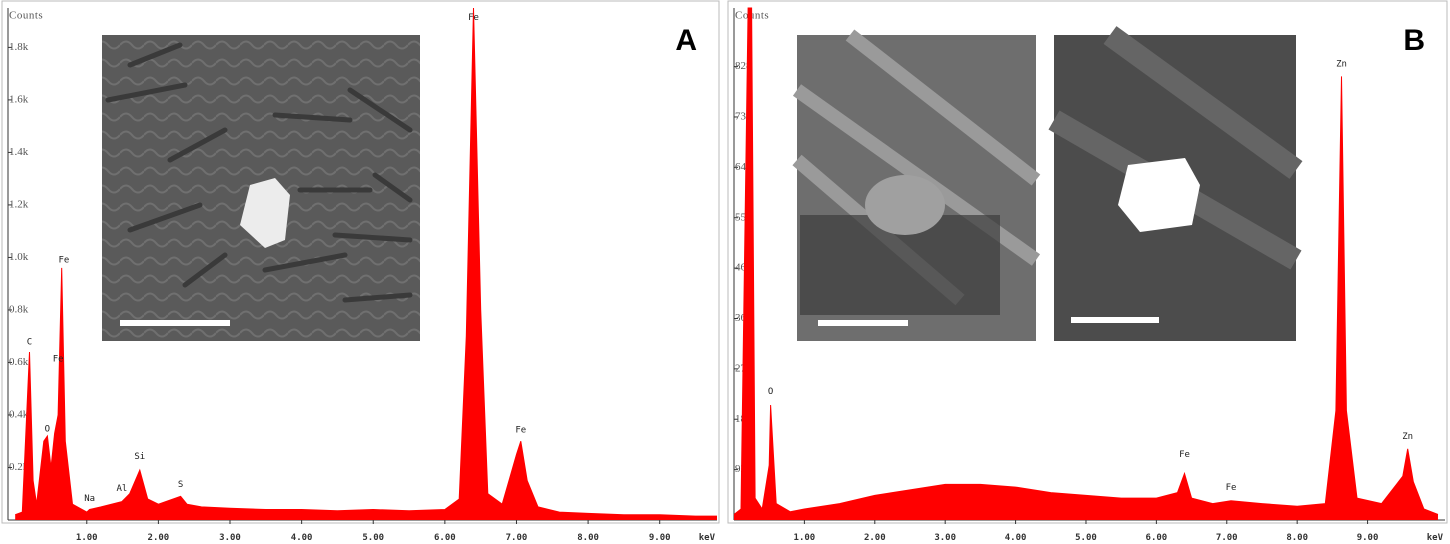 The height and width of the screenshot is (544, 1450). I want to click on peak-label: S, so click(180, 485).